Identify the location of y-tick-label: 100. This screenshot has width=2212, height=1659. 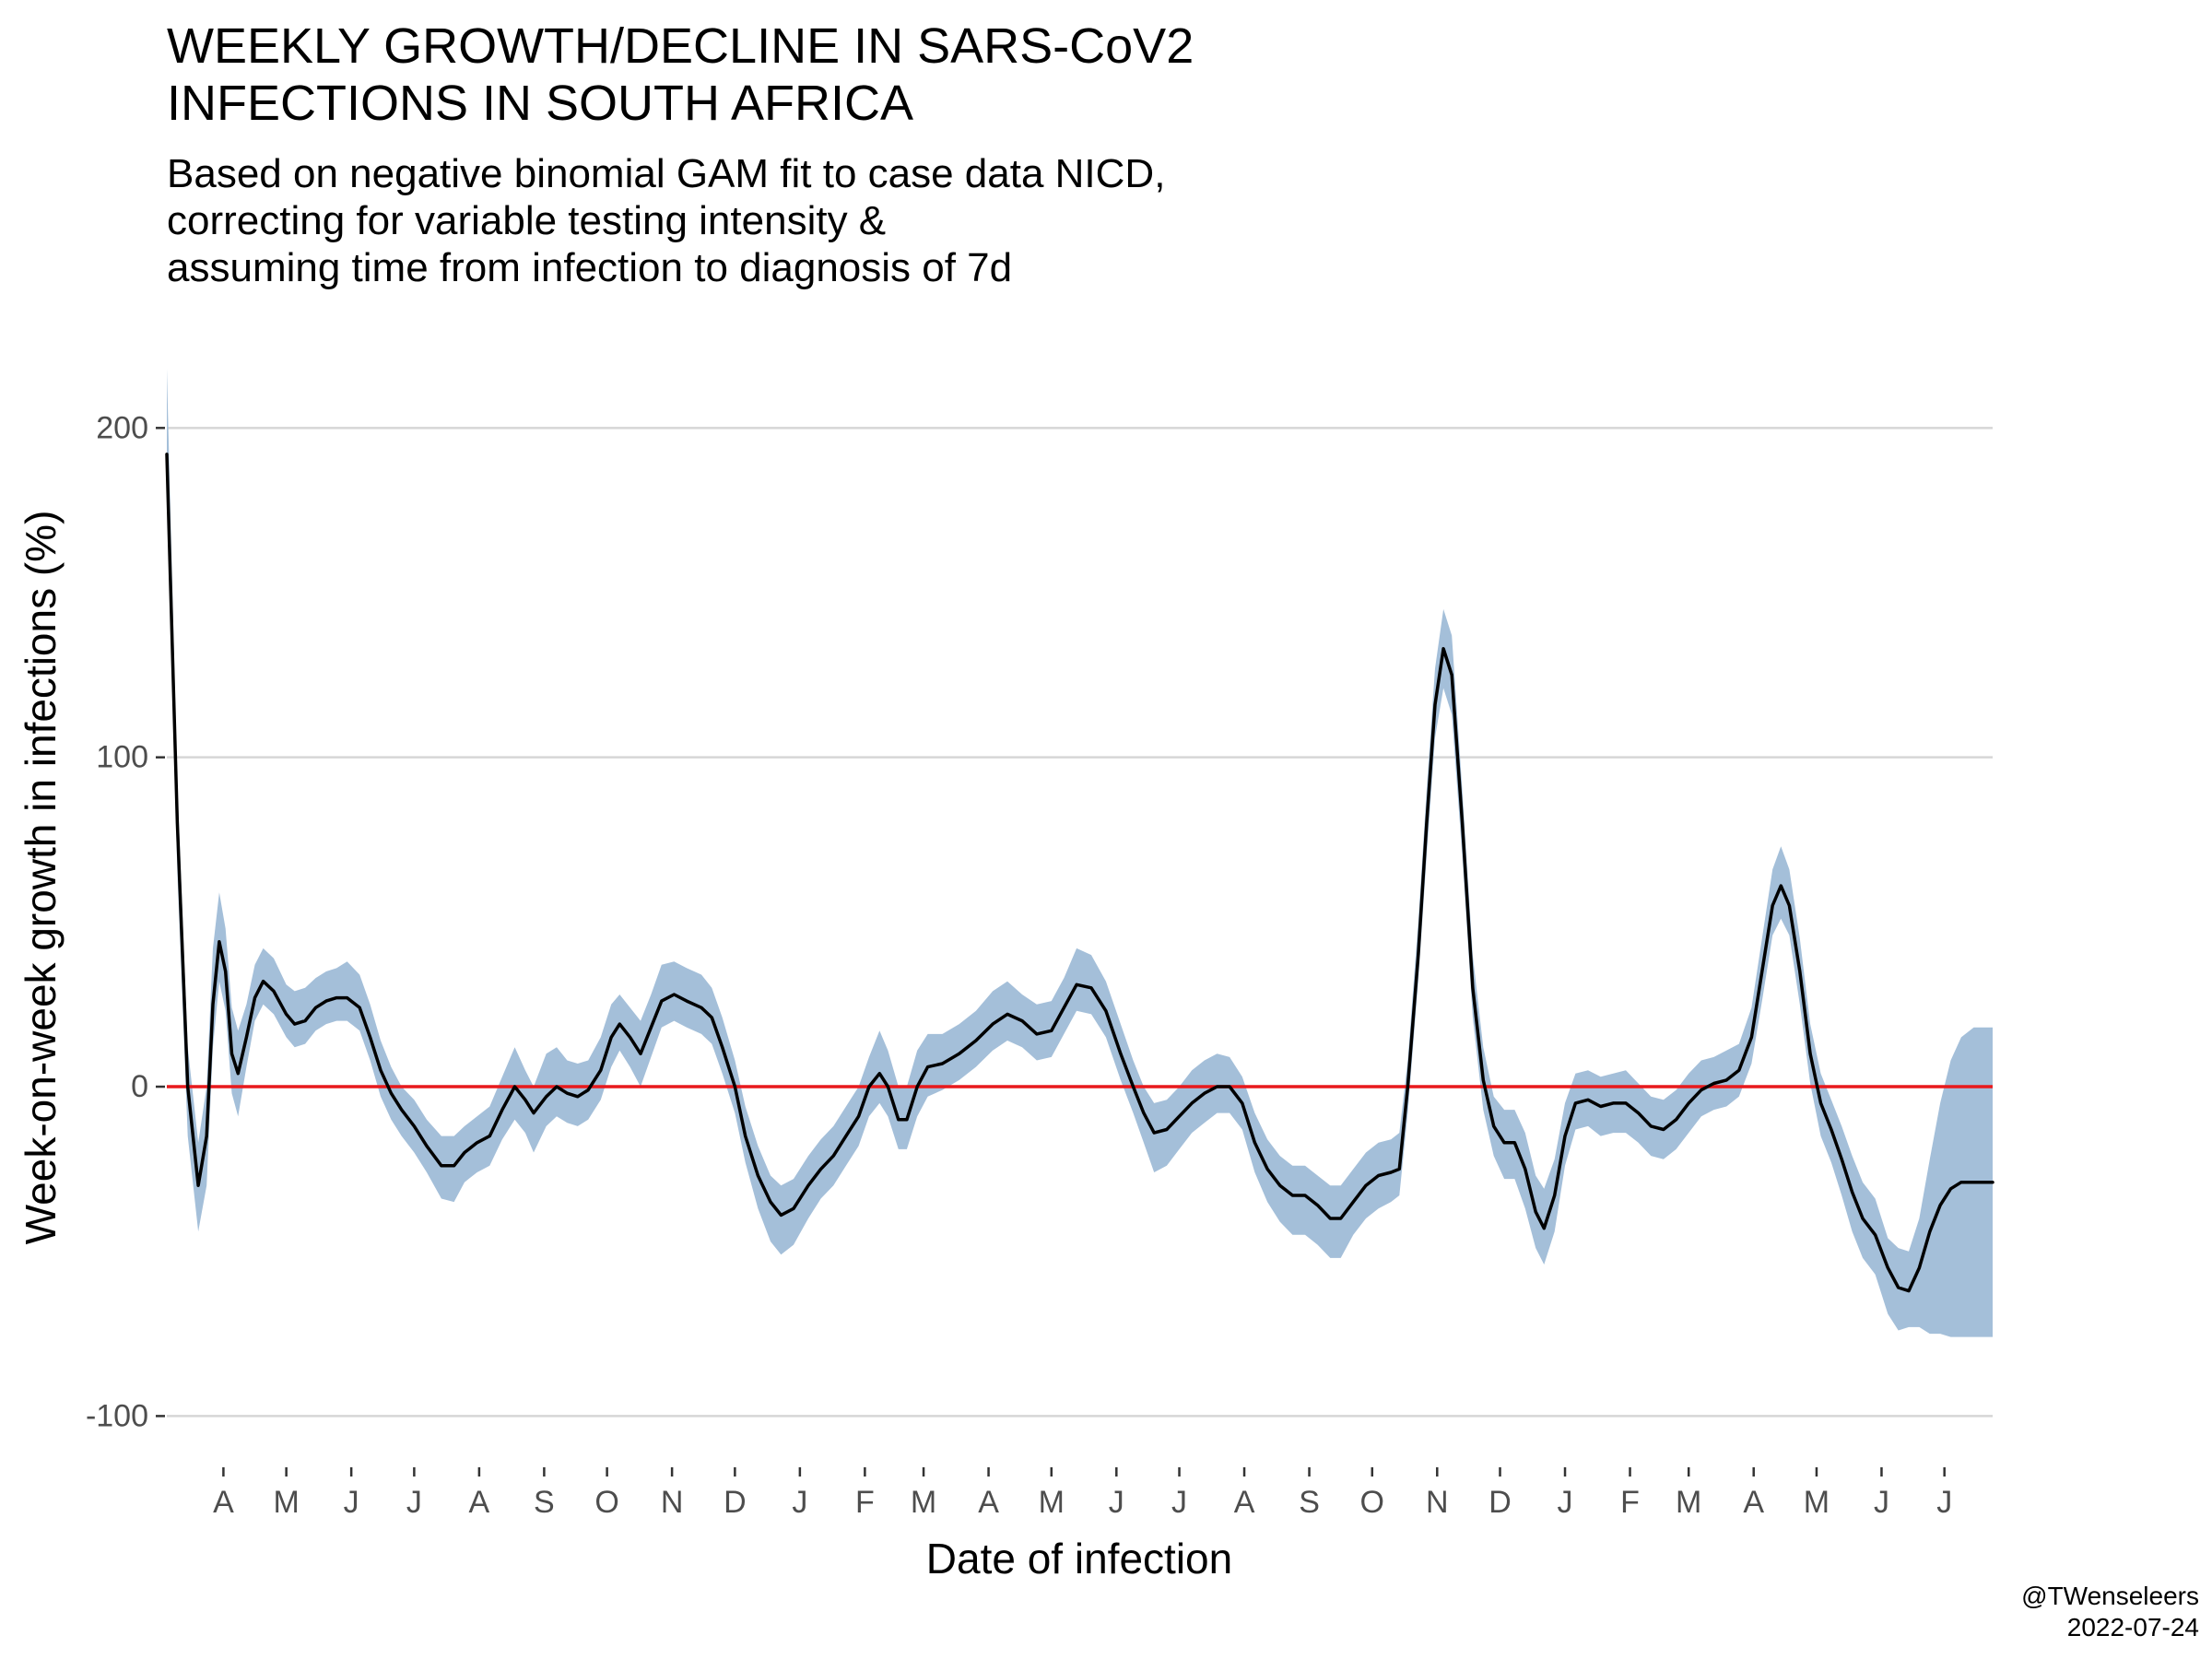
(122, 757).